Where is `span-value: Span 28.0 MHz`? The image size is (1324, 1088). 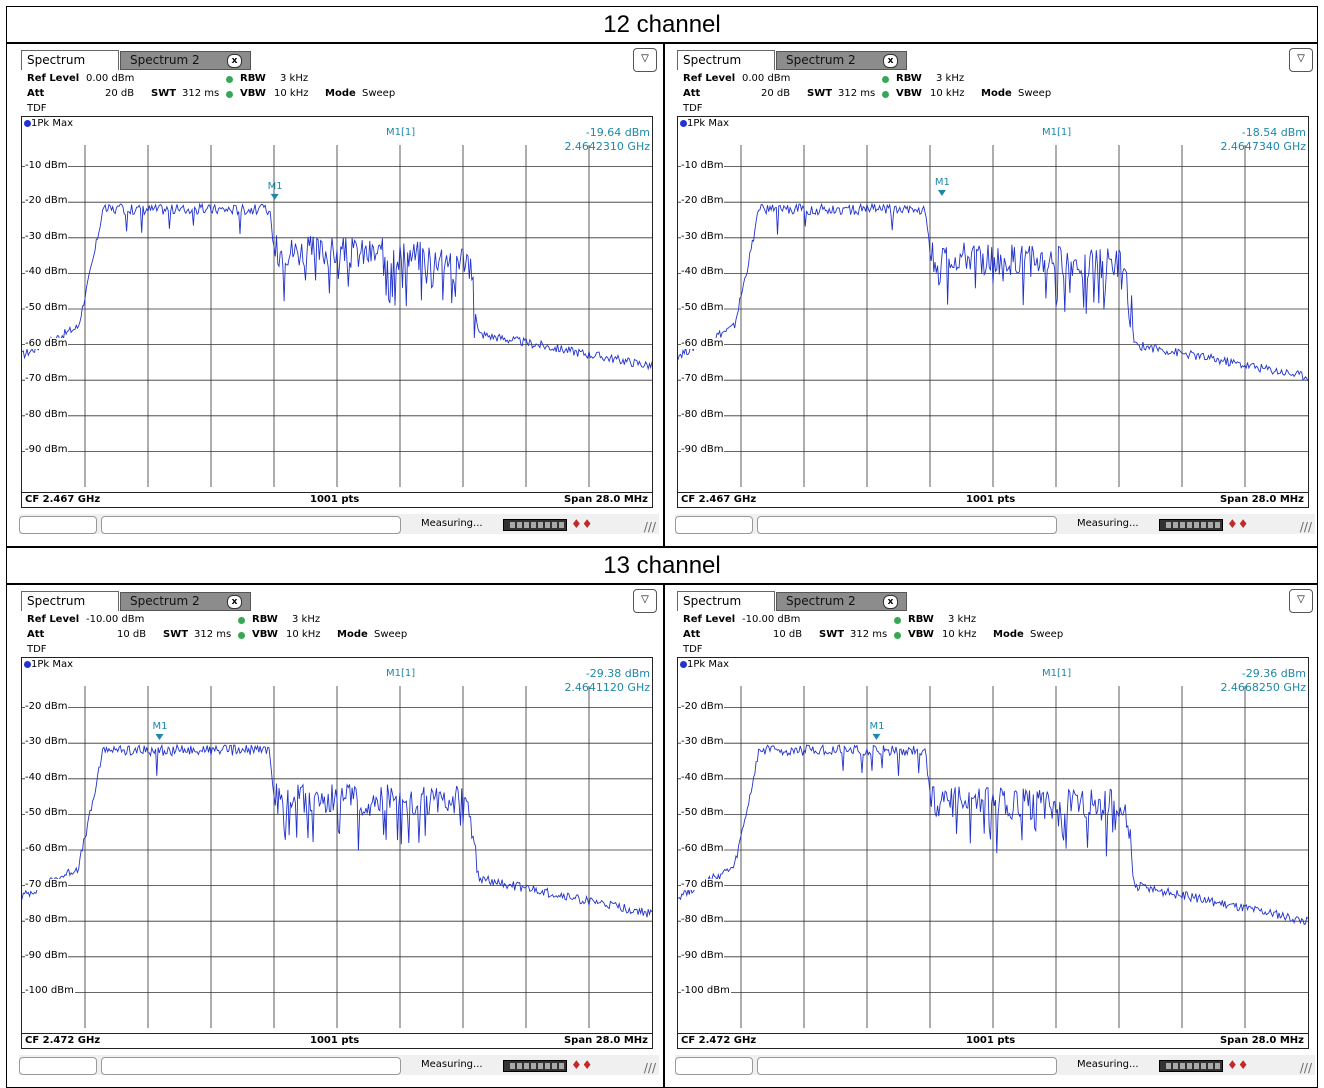
span-value: Span 28.0 MHz is located at coordinates (605, 1040).